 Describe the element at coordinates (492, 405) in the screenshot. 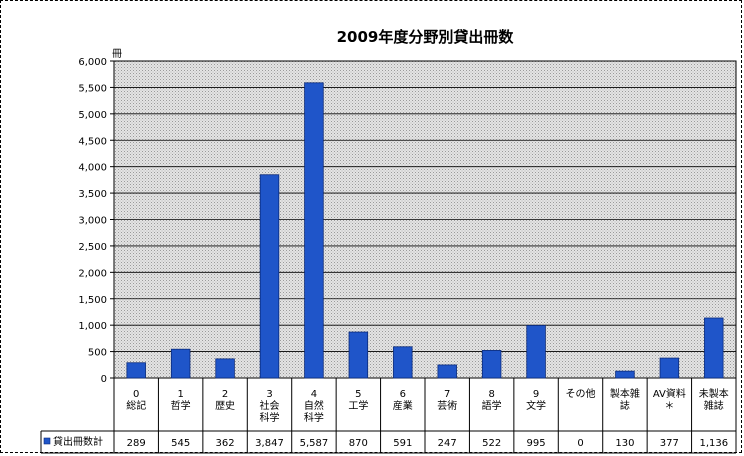

I see `category-label: 語学` at that location.